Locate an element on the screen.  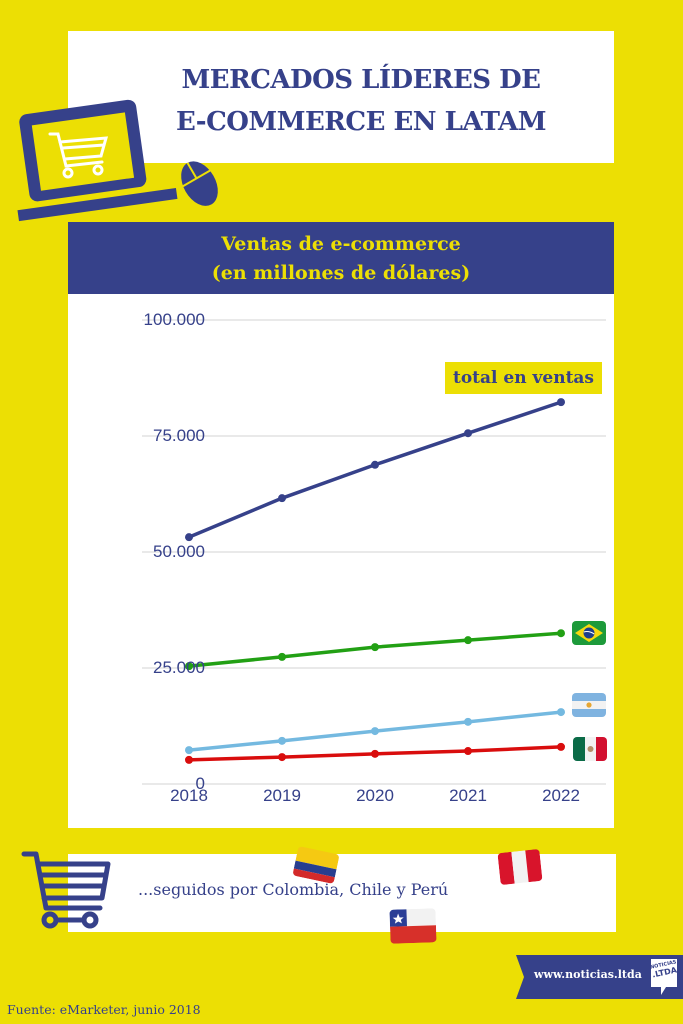
series-méxico is located at coordinates (375, 753).